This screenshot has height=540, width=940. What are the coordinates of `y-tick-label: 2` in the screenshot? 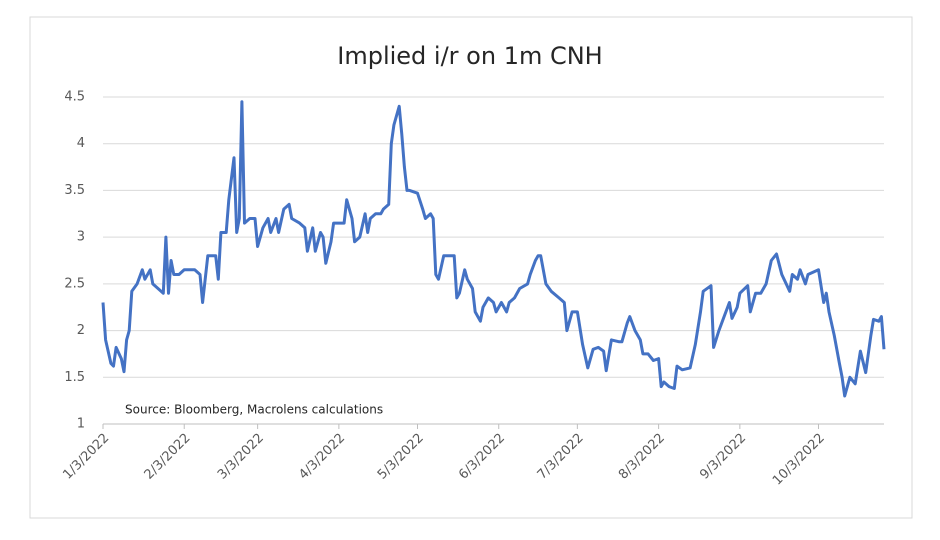 It's located at (81, 330).